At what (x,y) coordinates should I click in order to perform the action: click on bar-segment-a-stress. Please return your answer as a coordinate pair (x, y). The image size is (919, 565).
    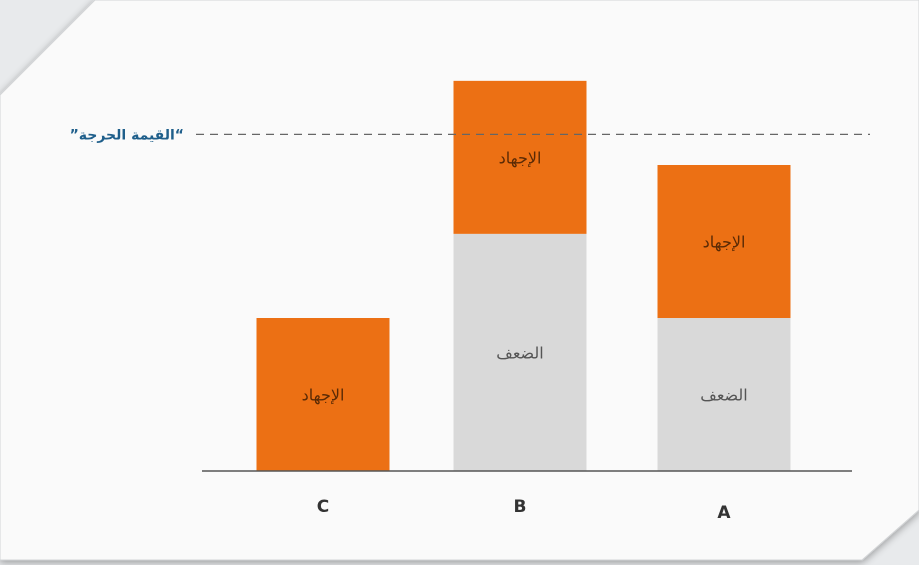
    Looking at the image, I should click on (724, 241).